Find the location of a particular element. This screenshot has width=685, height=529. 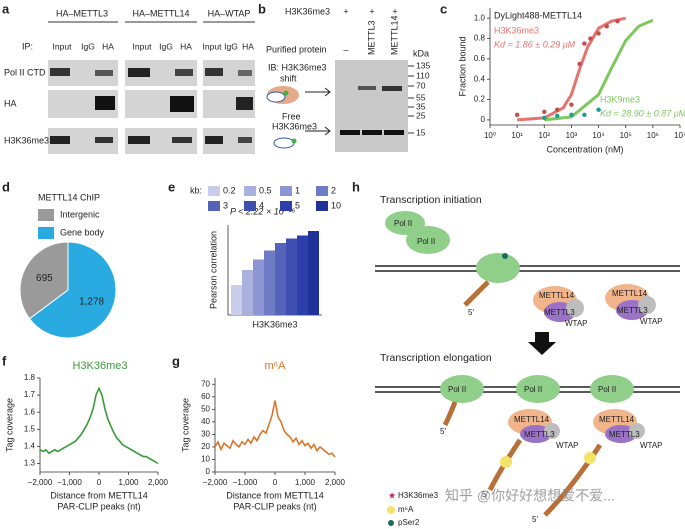

x-axis-label: Distance from METTL14 is located at coordinates (275, 495).